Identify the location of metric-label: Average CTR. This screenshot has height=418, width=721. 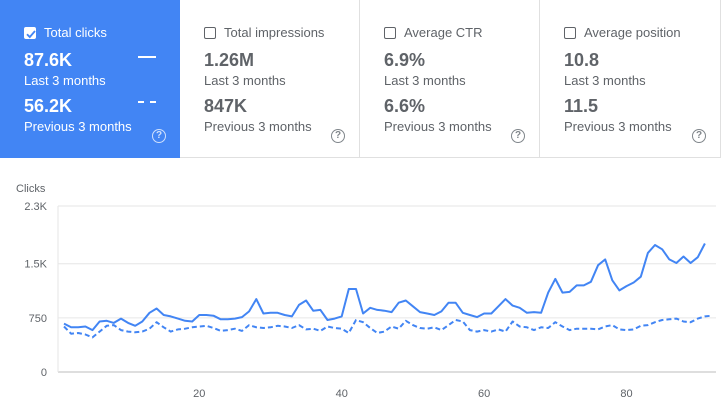
(443, 32).